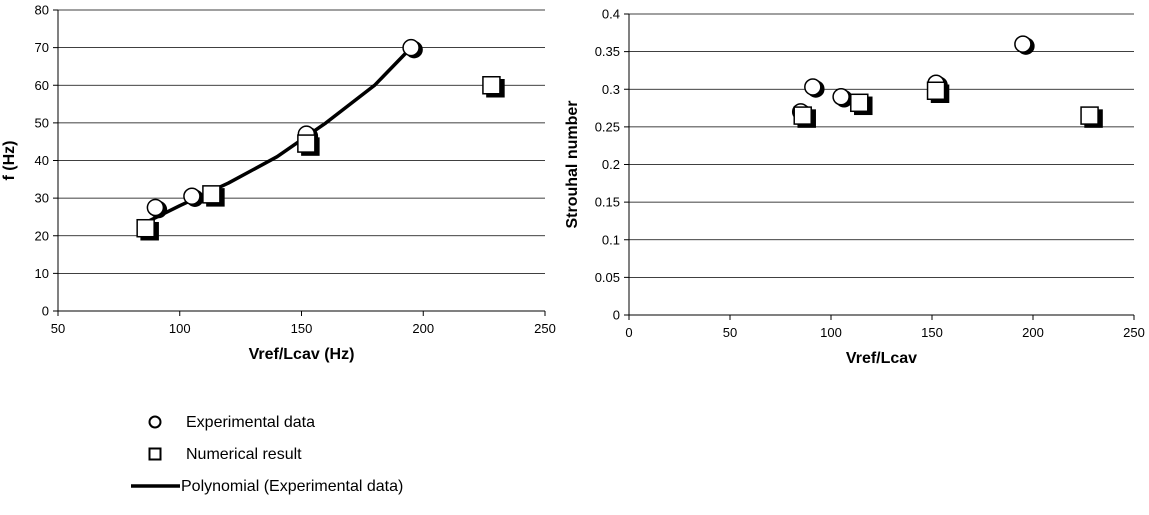  Describe the element at coordinates (155, 422) in the screenshot. I see `legend-circle-marker` at that location.